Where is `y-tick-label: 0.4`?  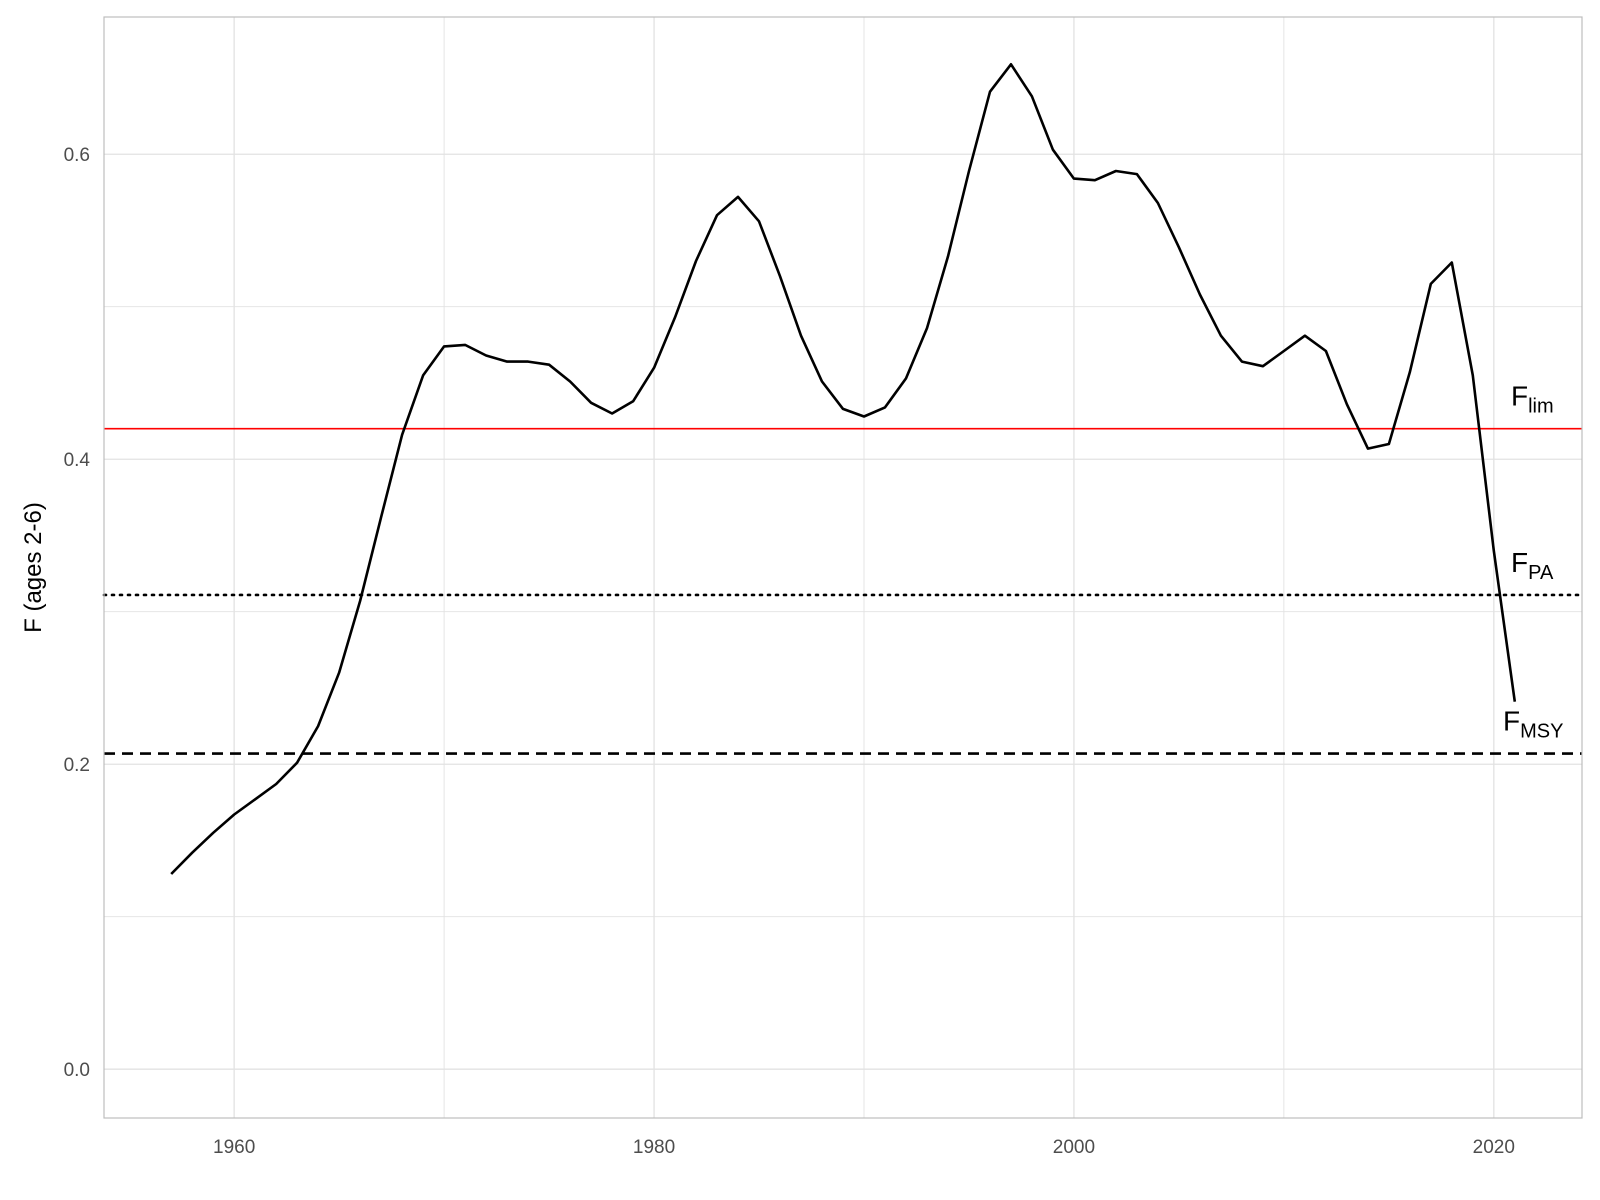
y-tick-label: 0.4 is located at coordinates (77, 460).